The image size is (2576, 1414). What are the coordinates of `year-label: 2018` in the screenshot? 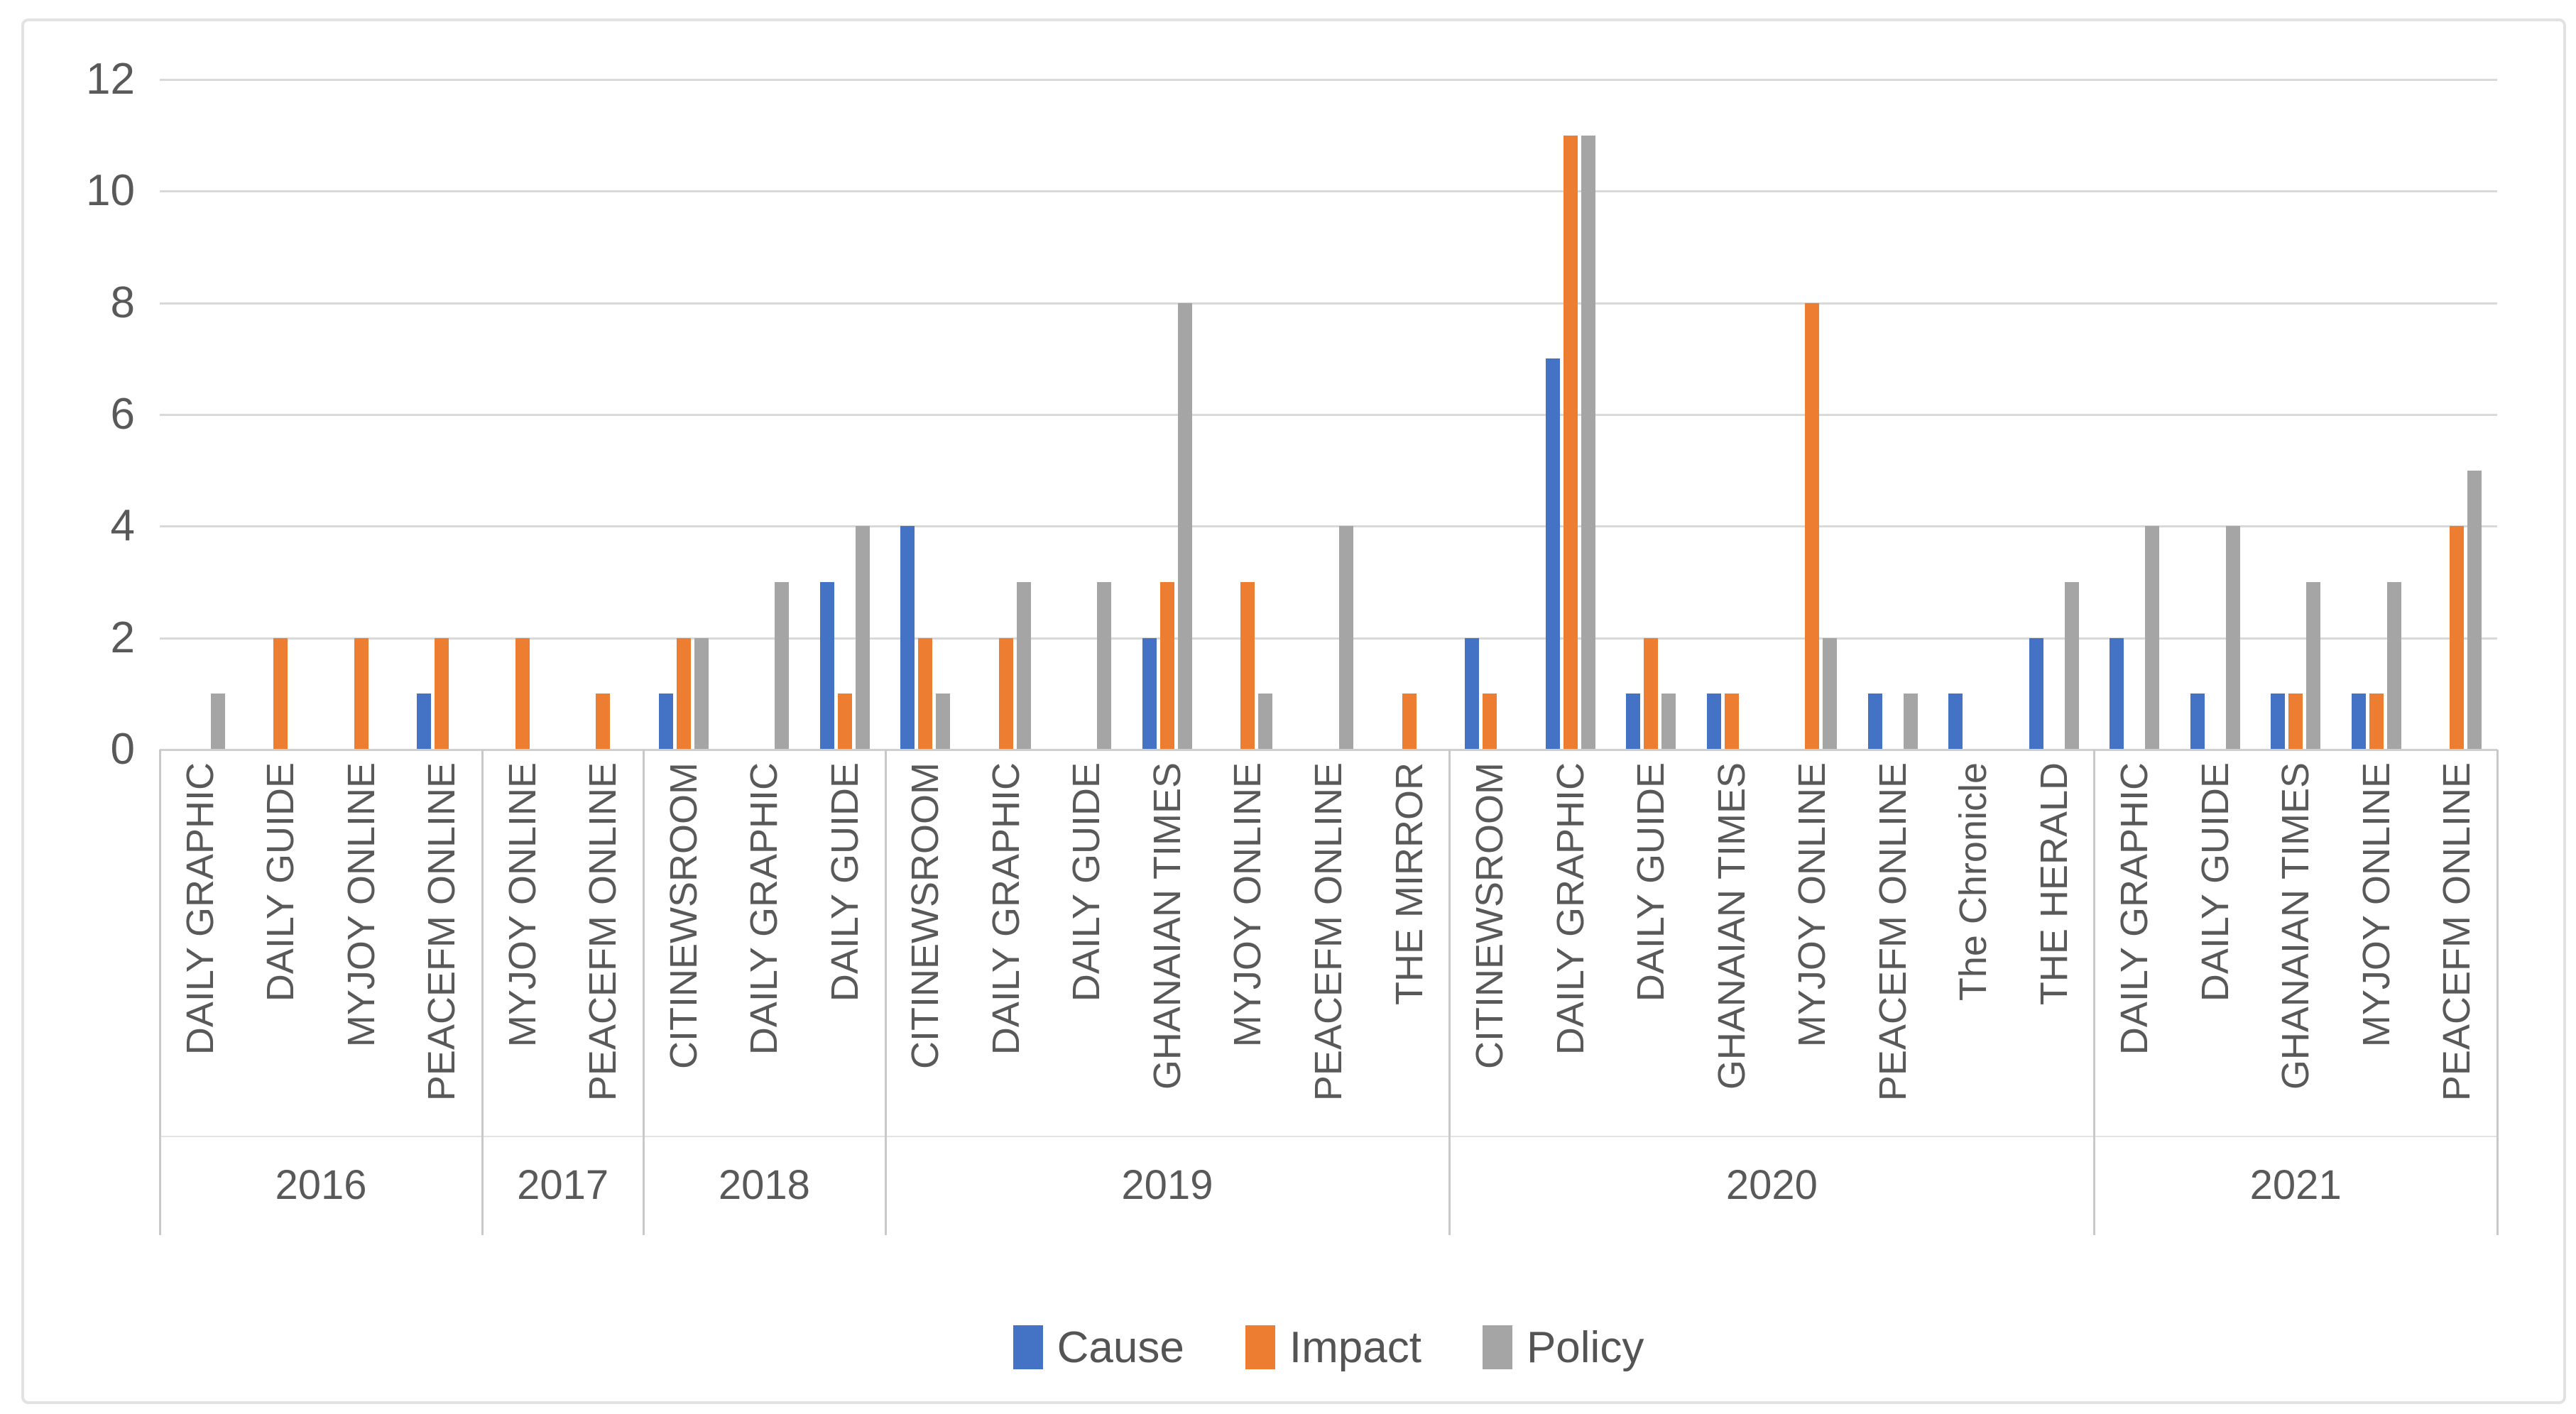 It's located at (764, 1185).